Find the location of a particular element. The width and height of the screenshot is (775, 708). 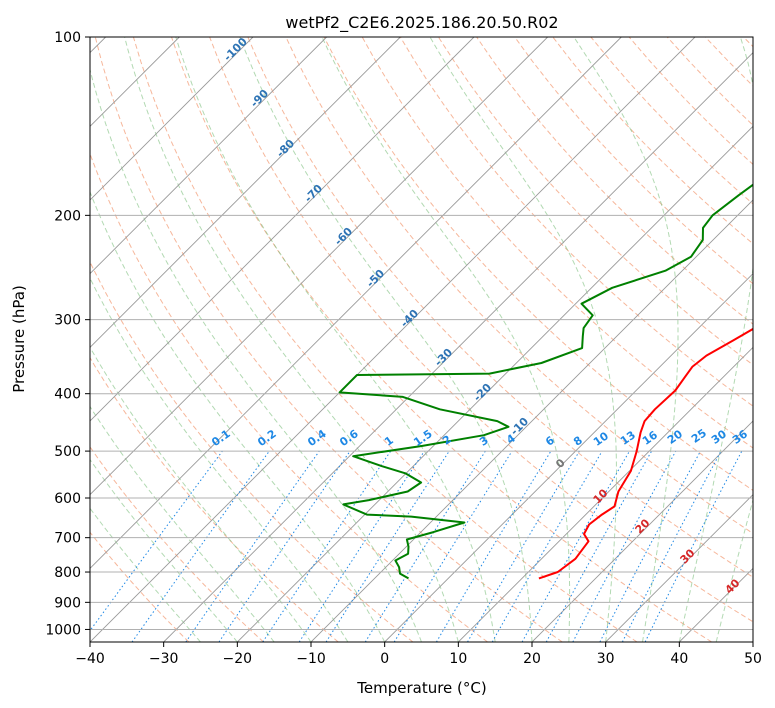

y-axis-label: Pressure (hPa) is located at coordinates (19, 339).